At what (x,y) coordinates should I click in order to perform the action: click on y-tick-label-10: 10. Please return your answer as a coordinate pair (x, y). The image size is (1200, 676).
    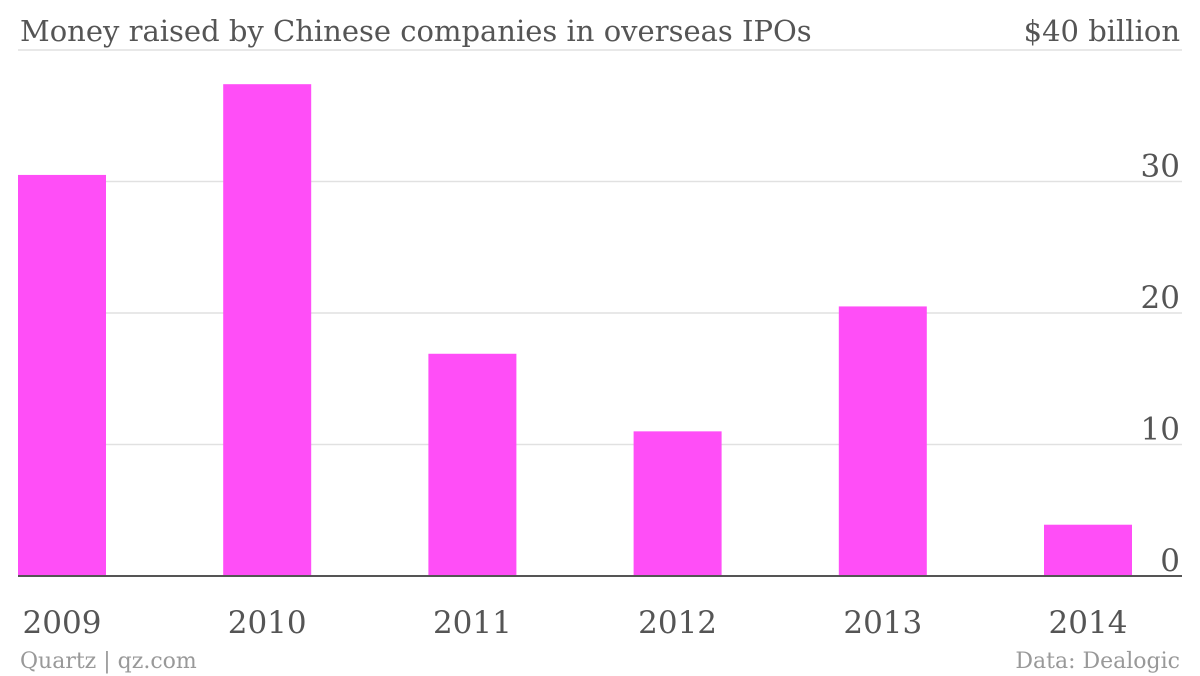
    Looking at the image, I should click on (1160, 430).